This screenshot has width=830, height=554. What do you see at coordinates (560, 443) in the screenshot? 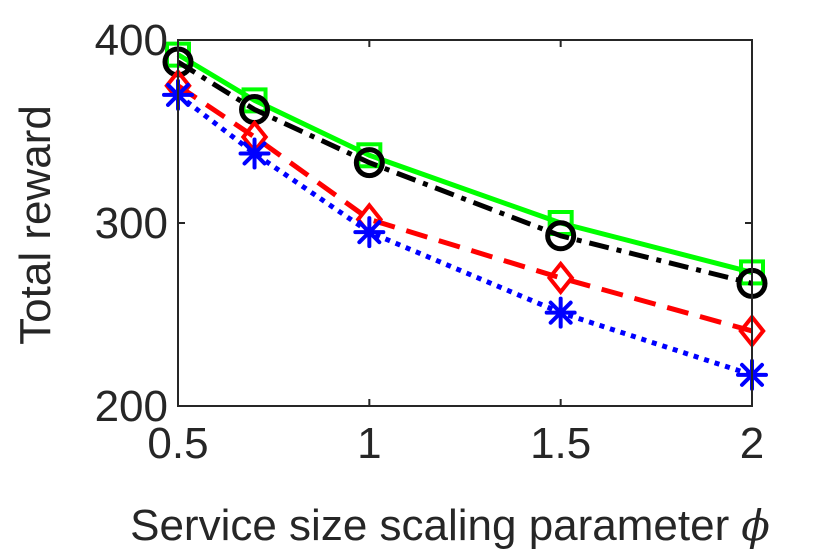
I see `x-tick-label: 1.5` at bounding box center [560, 443].